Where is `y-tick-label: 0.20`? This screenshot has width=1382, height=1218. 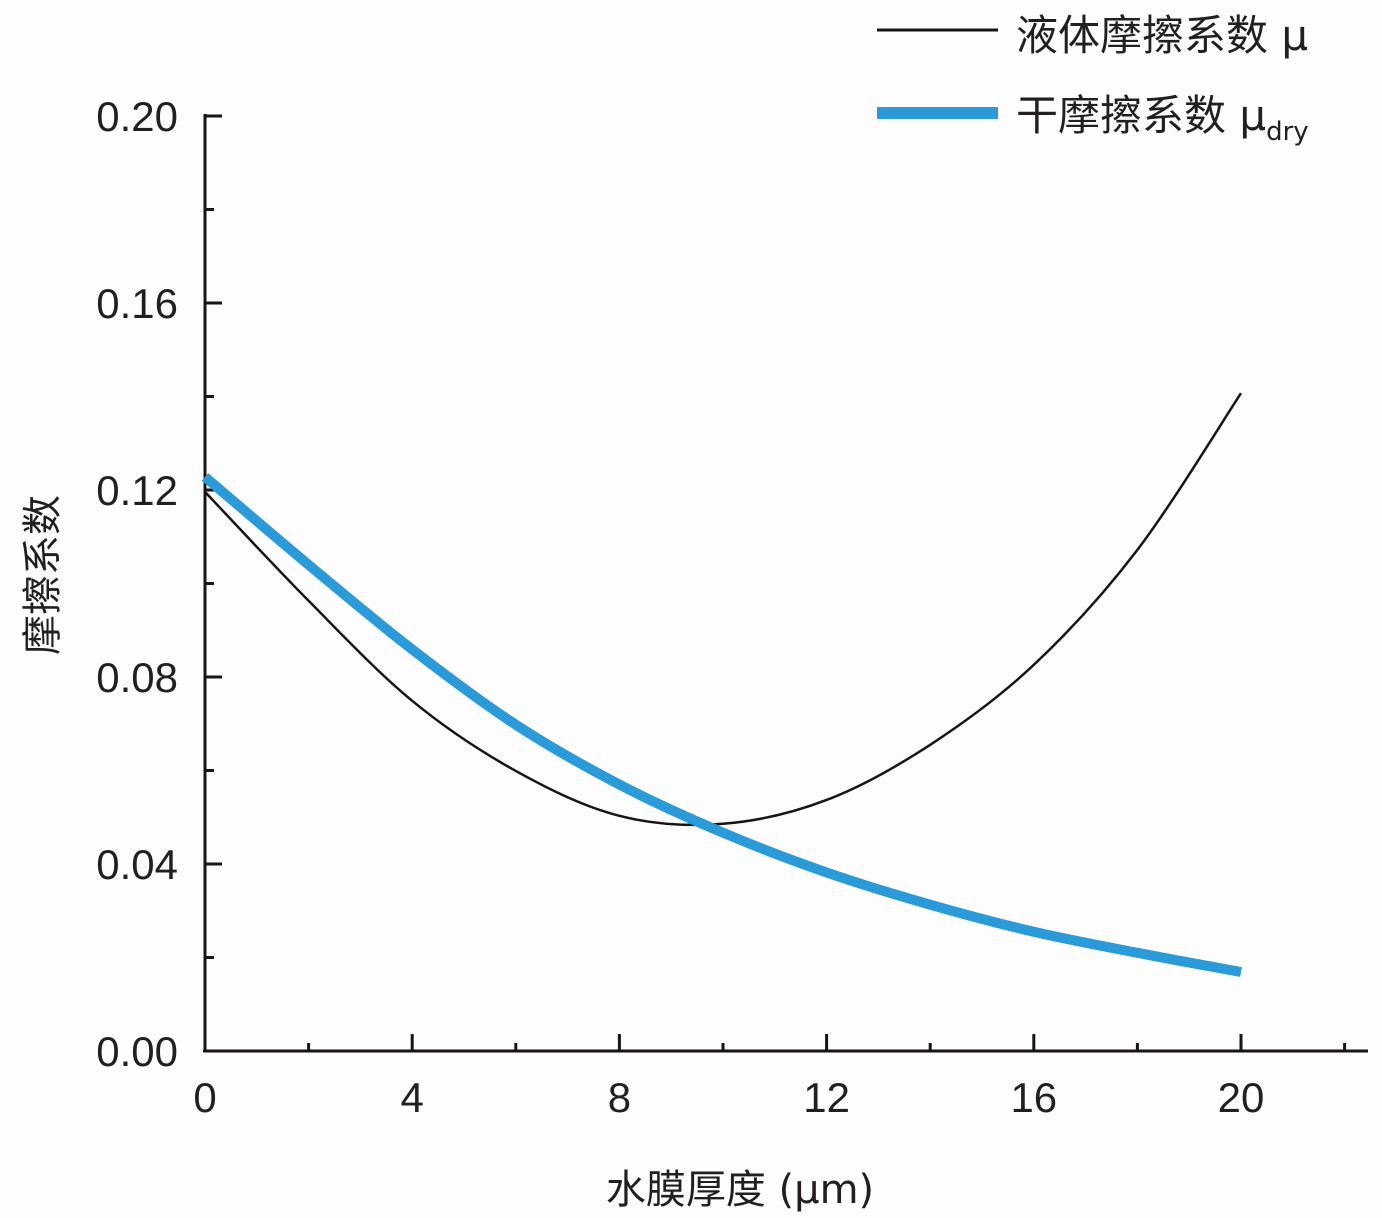 y-tick-label: 0.20 is located at coordinates (137, 116).